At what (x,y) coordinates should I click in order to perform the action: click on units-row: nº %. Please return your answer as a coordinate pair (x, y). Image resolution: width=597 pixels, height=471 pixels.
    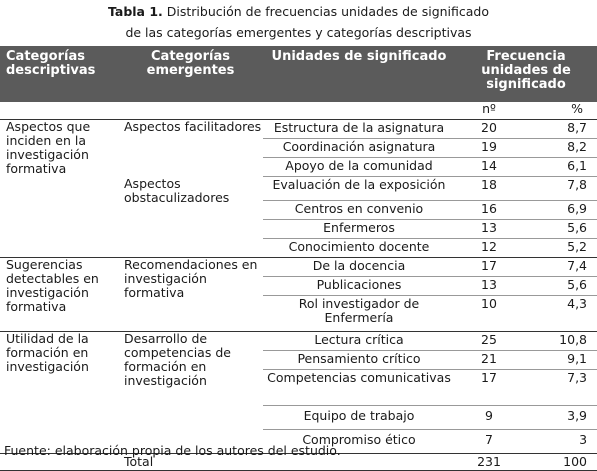
    Looking at the image, I should click on (298, 111).